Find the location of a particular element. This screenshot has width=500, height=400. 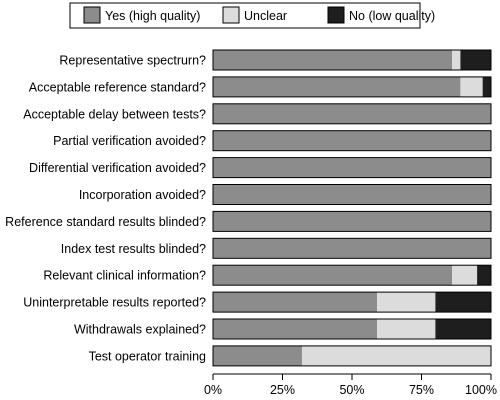

category-label: Test operator training is located at coordinates (147, 356).